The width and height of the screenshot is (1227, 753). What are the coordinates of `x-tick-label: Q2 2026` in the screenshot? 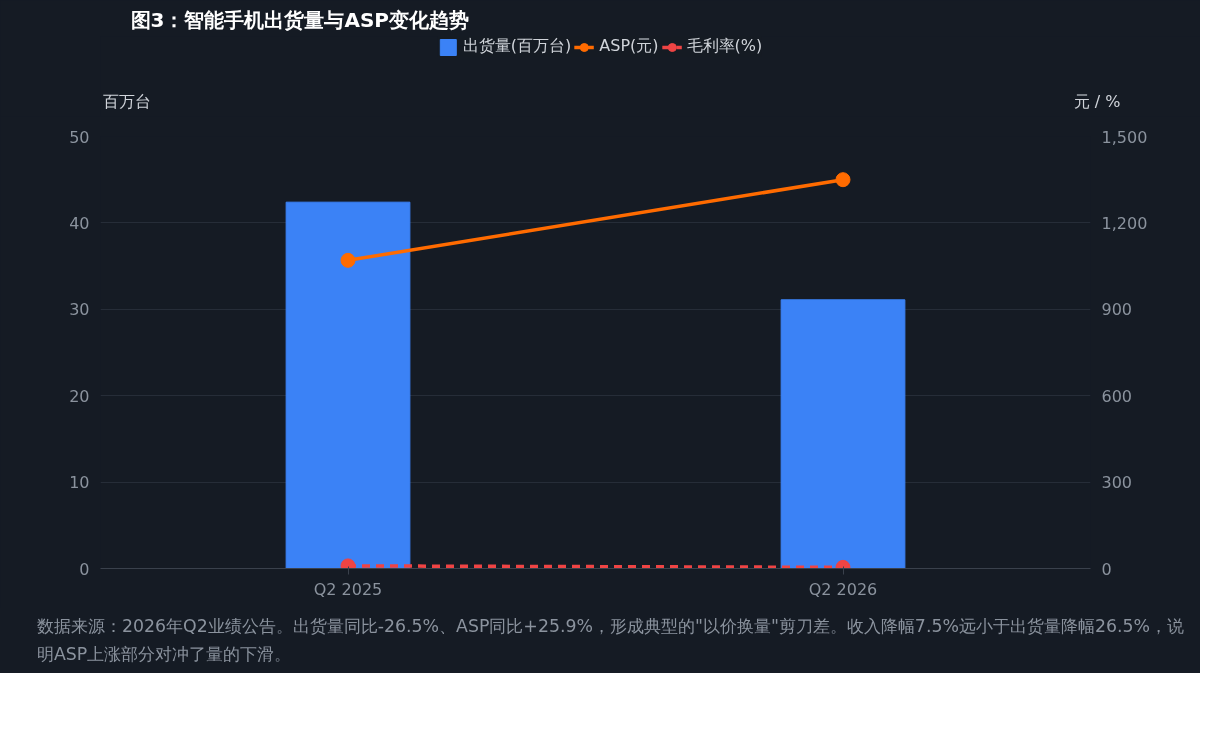 It's located at (843, 589).